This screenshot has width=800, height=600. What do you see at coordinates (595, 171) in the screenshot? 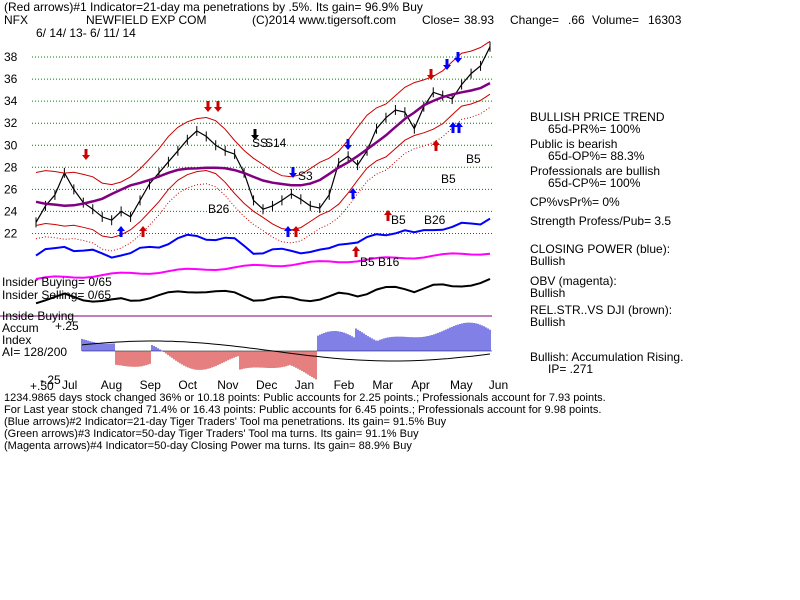
I see `professionals-title: Professionals are bullish` at bounding box center [595, 171].